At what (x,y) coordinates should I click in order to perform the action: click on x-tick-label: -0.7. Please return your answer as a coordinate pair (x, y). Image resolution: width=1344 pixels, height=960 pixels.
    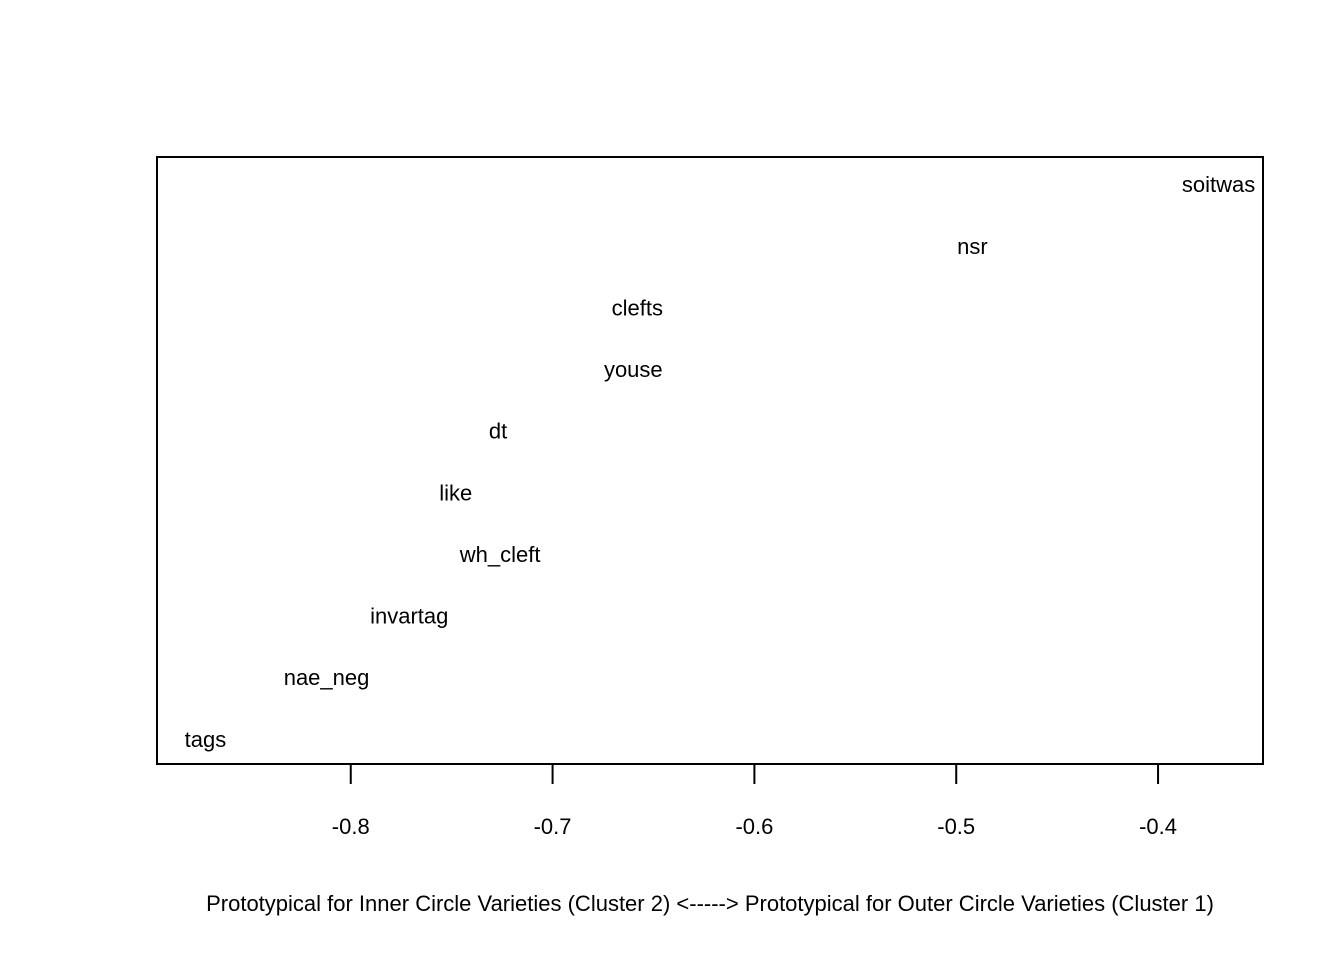
    Looking at the image, I should click on (553, 826).